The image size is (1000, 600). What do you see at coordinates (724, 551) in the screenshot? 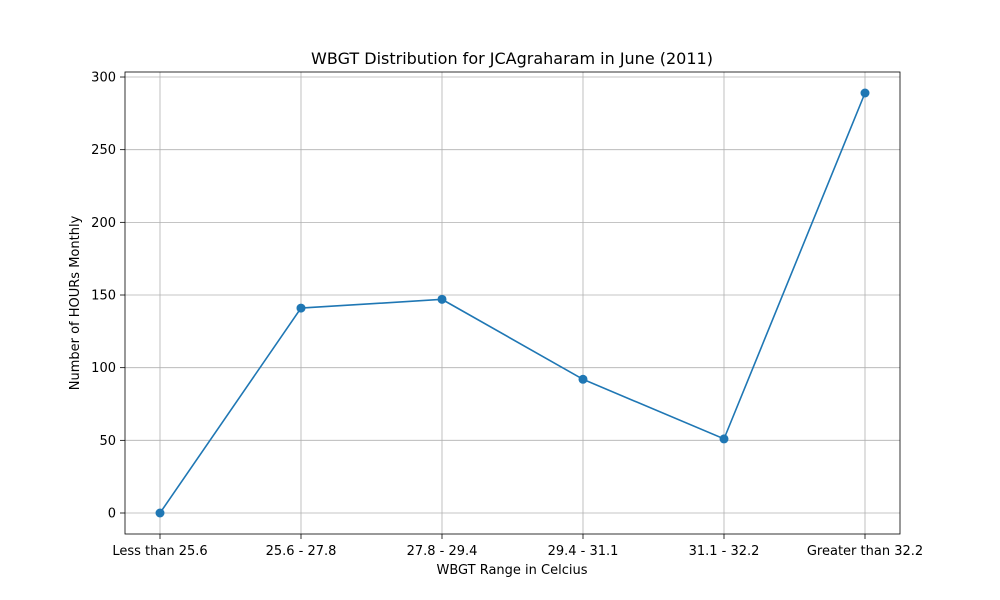
I see `x-tick-label: 31.1 - 32.2` at bounding box center [724, 551].